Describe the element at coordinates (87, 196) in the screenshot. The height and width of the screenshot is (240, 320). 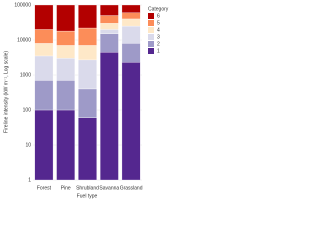
I see `x-axis-label: Fuel type` at that location.